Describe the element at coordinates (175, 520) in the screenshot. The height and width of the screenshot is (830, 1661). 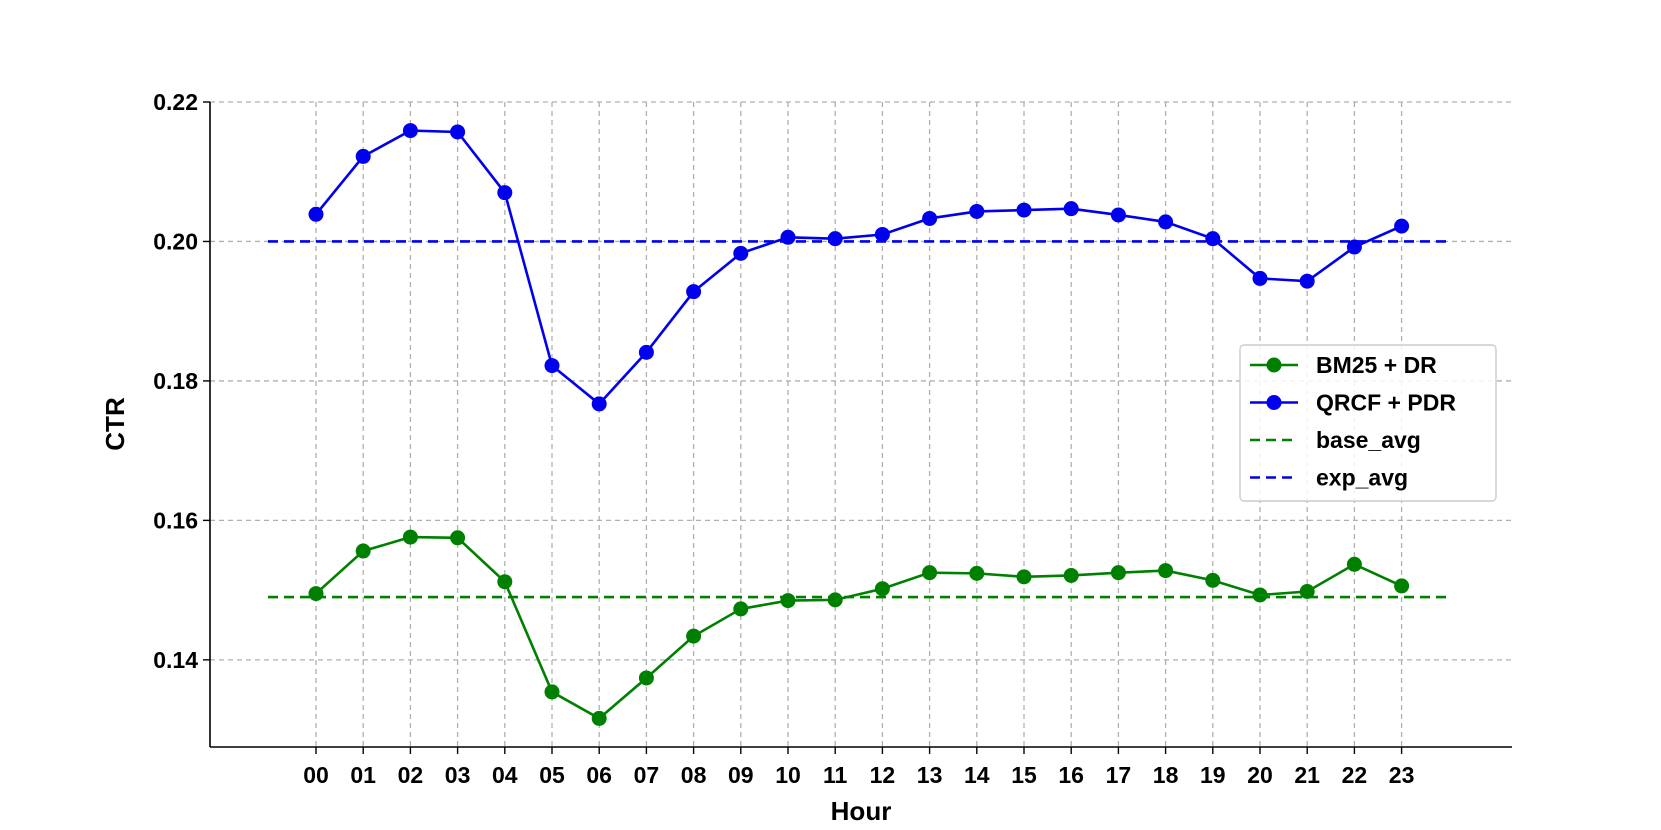
I see `y-tick-label: 0.16` at that location.